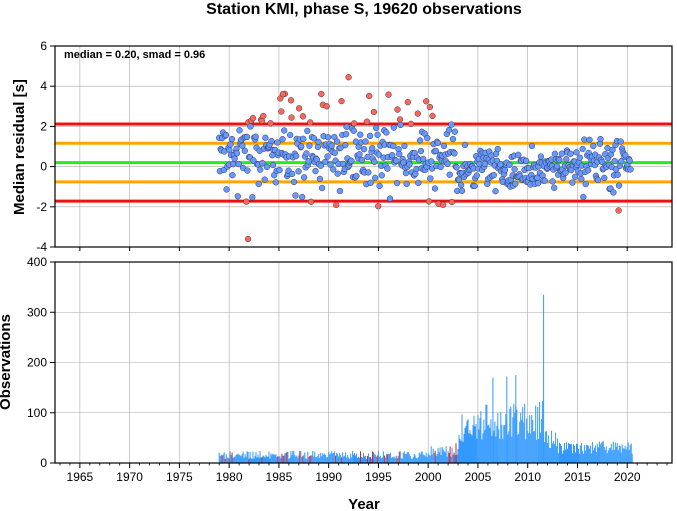 The width and height of the screenshot is (677, 511). What do you see at coordinates (179, 477) in the screenshot?
I see `x-tick-label: 1975` at bounding box center [179, 477].